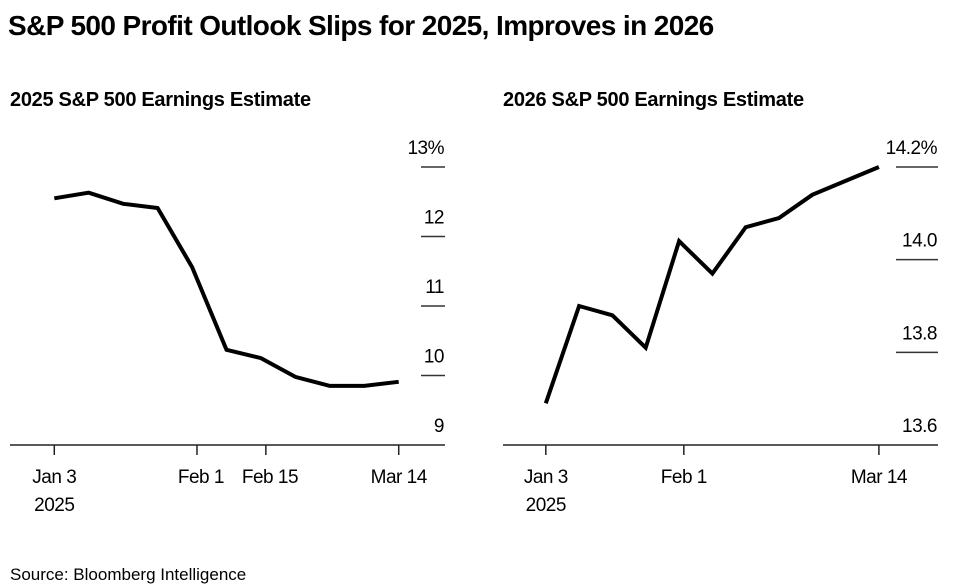 The width and height of the screenshot is (960, 587). What do you see at coordinates (425, 148) in the screenshot?
I see `y-tick-label: 13%` at bounding box center [425, 148].